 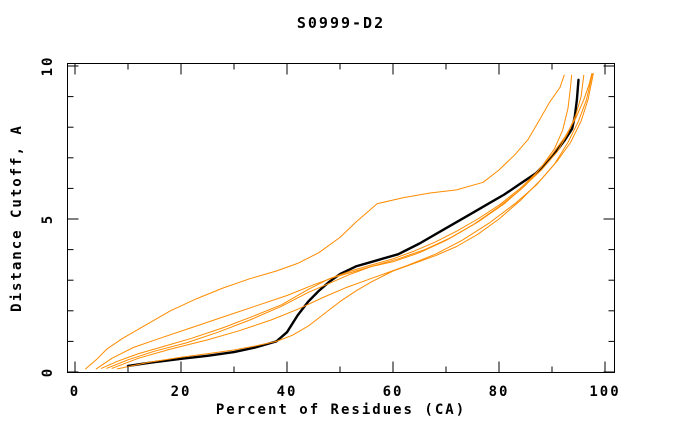 What do you see at coordinates (393, 392) in the screenshot?
I see `x-tick-label: 60` at bounding box center [393, 392].